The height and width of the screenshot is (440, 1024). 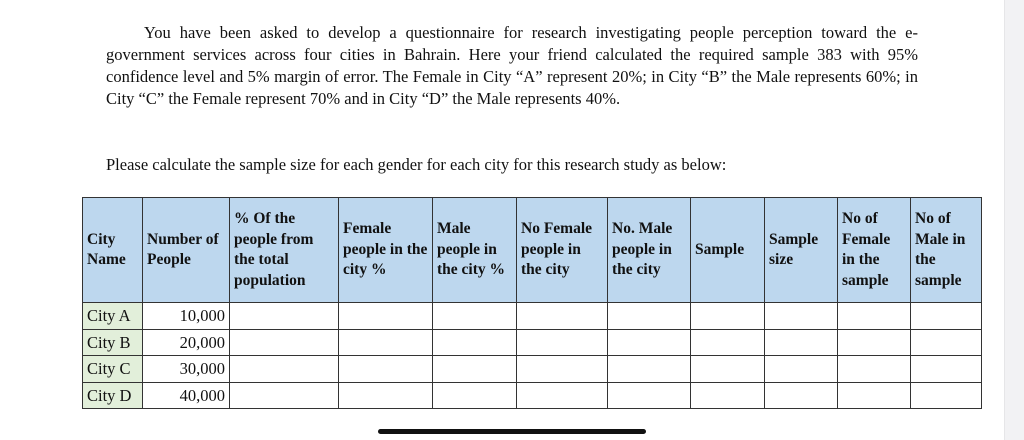 I want to click on people-count-cell: 30,000, so click(x=186, y=369).